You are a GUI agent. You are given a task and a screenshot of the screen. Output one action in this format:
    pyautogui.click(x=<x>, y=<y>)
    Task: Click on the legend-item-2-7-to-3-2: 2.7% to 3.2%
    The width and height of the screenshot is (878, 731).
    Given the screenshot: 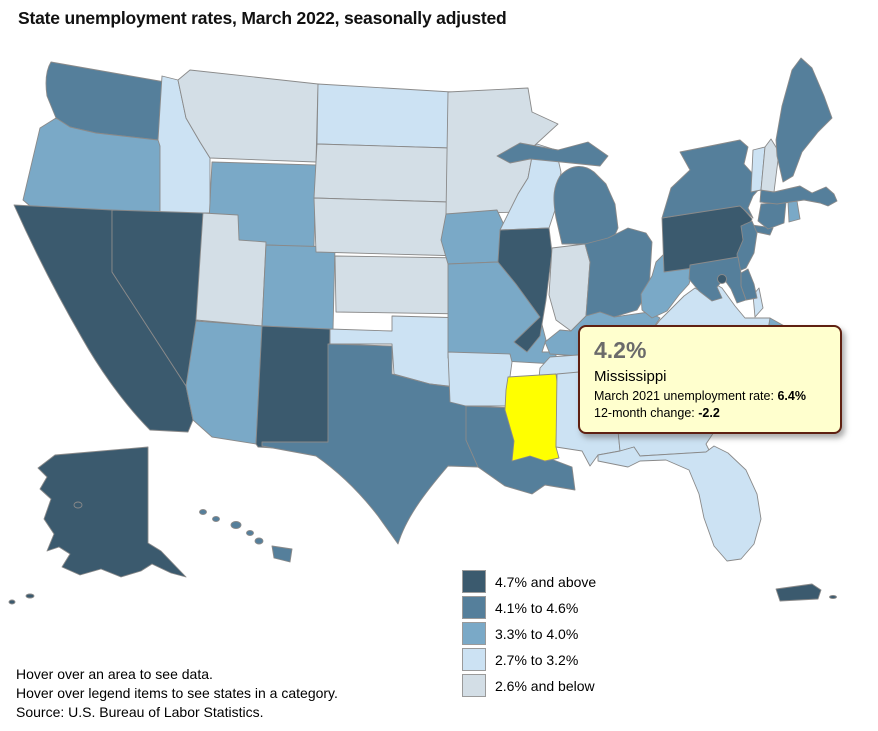 What is the action you would take?
    pyautogui.click(x=529, y=659)
    